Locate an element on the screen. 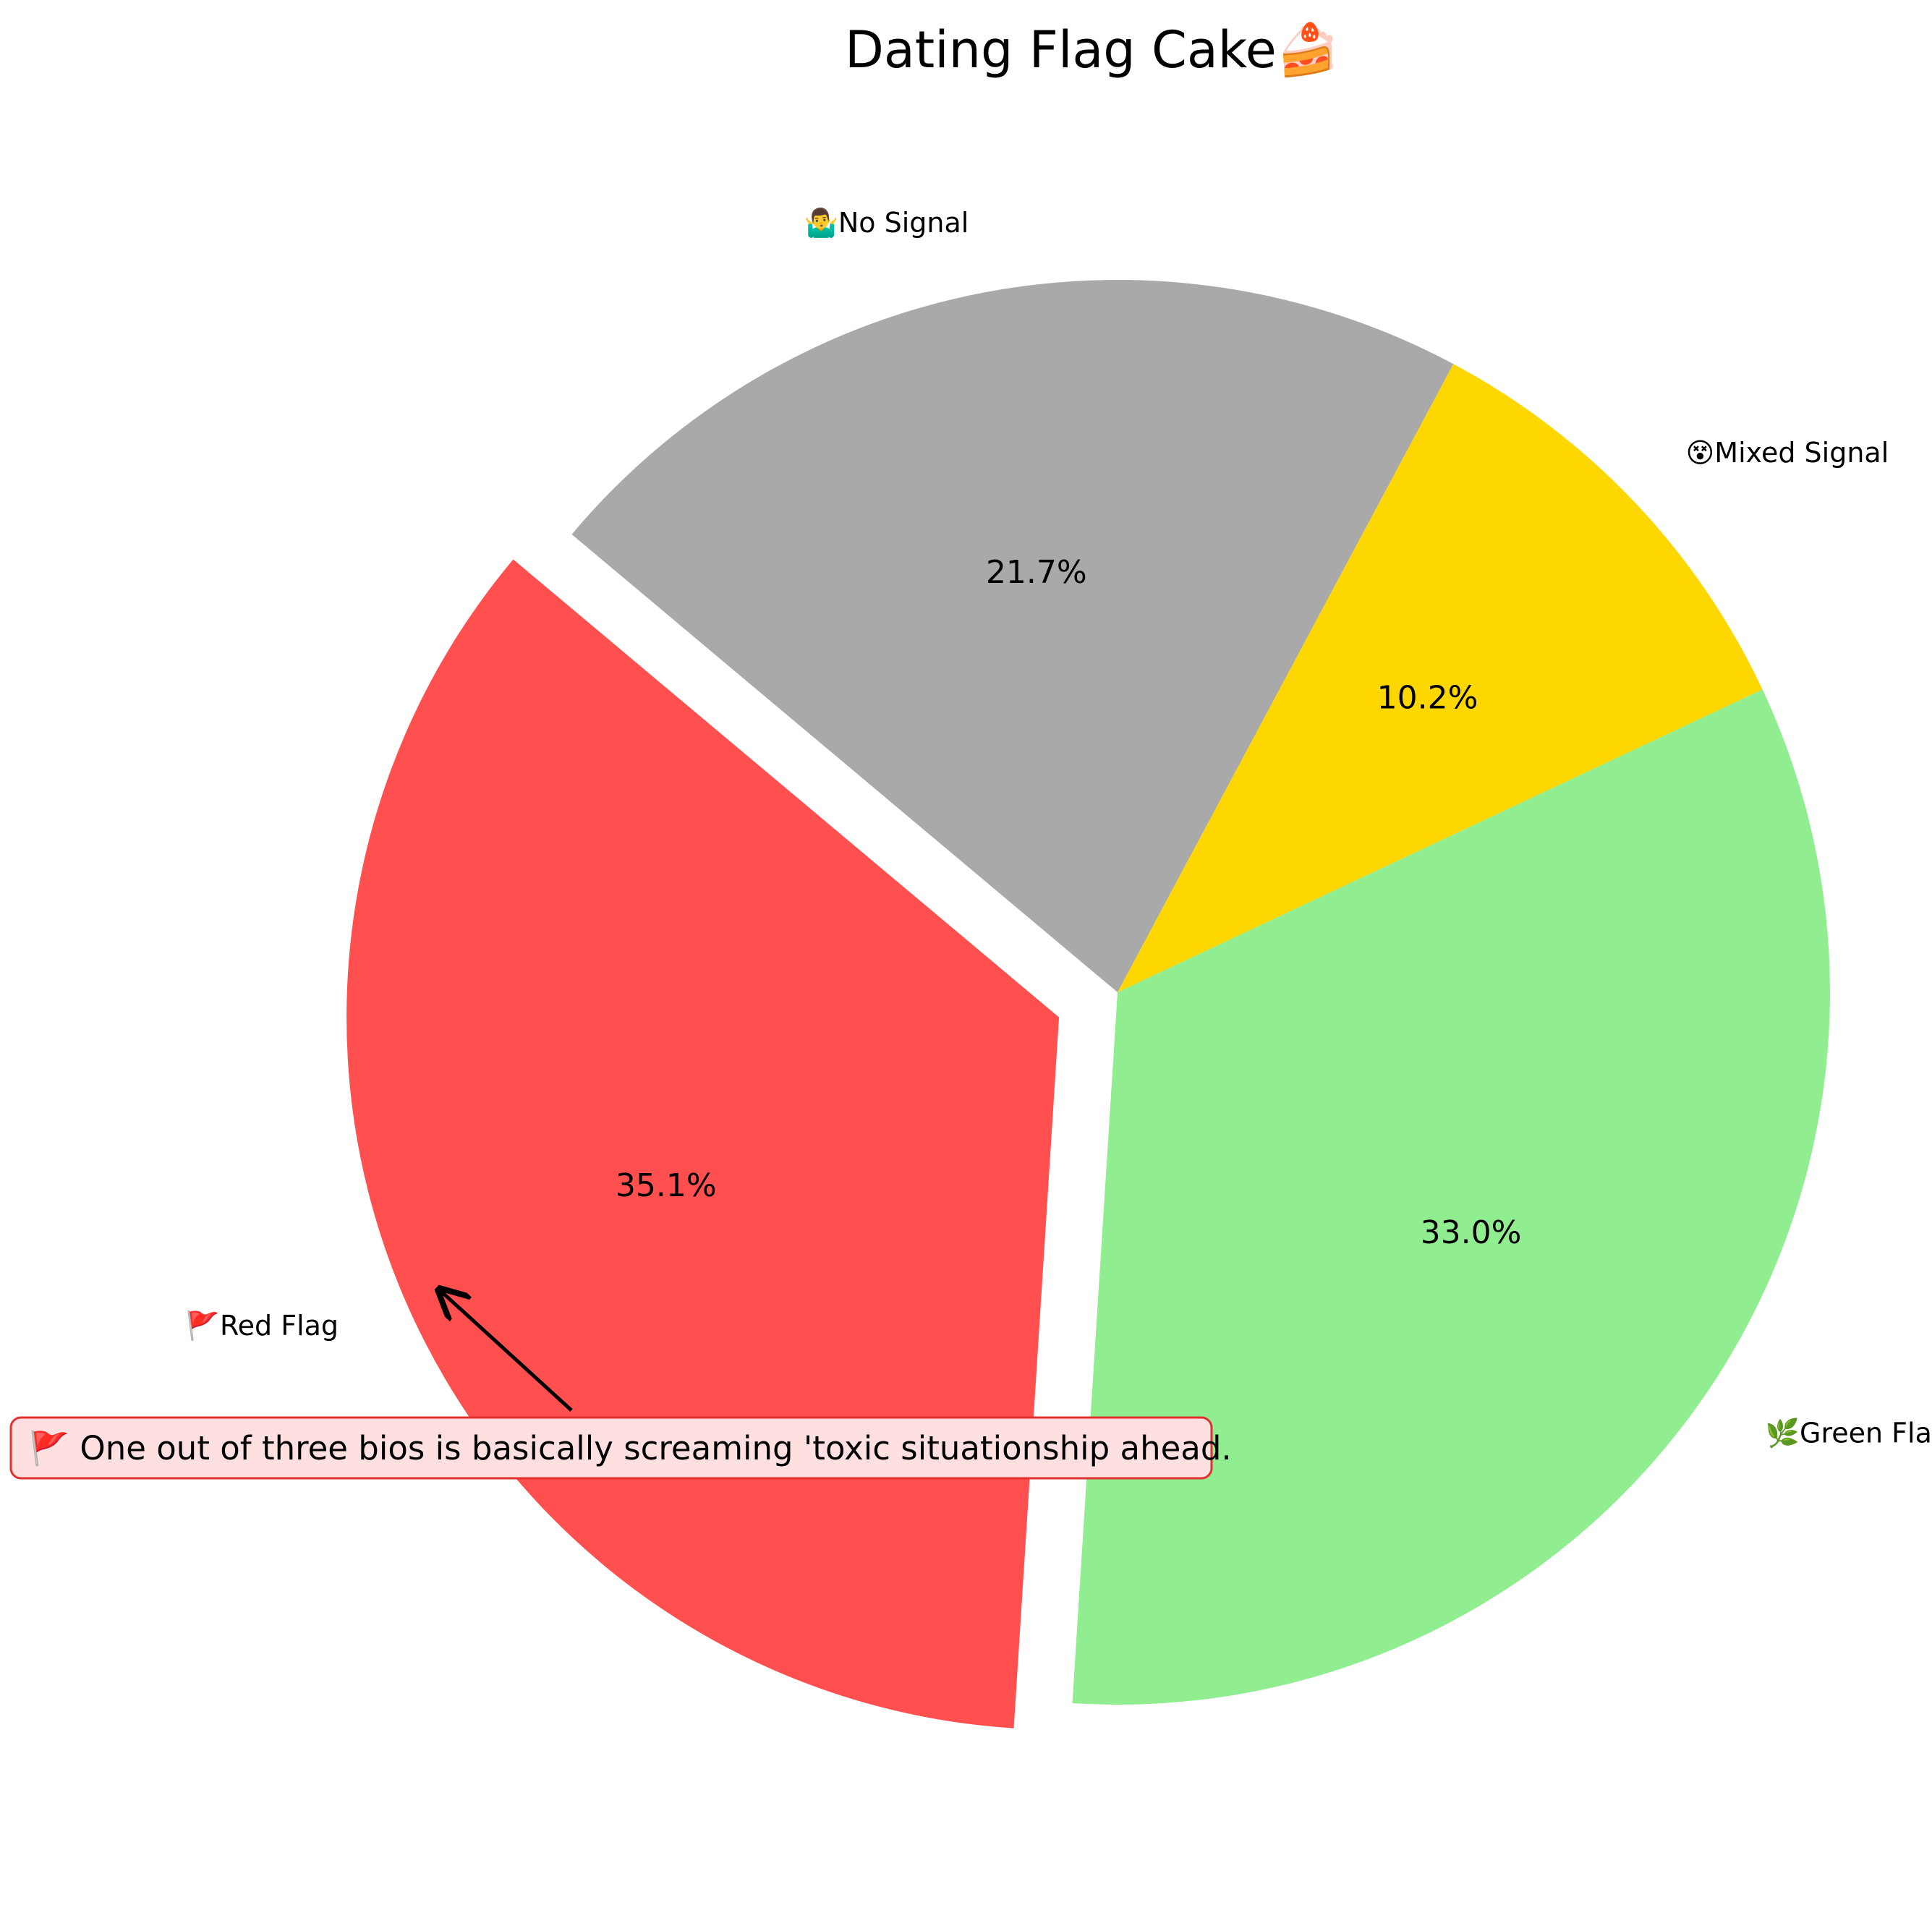 Image resolution: width=1932 pixels, height=1931 pixels. percent-label-no-signal: 21.7% is located at coordinates (1036, 572).